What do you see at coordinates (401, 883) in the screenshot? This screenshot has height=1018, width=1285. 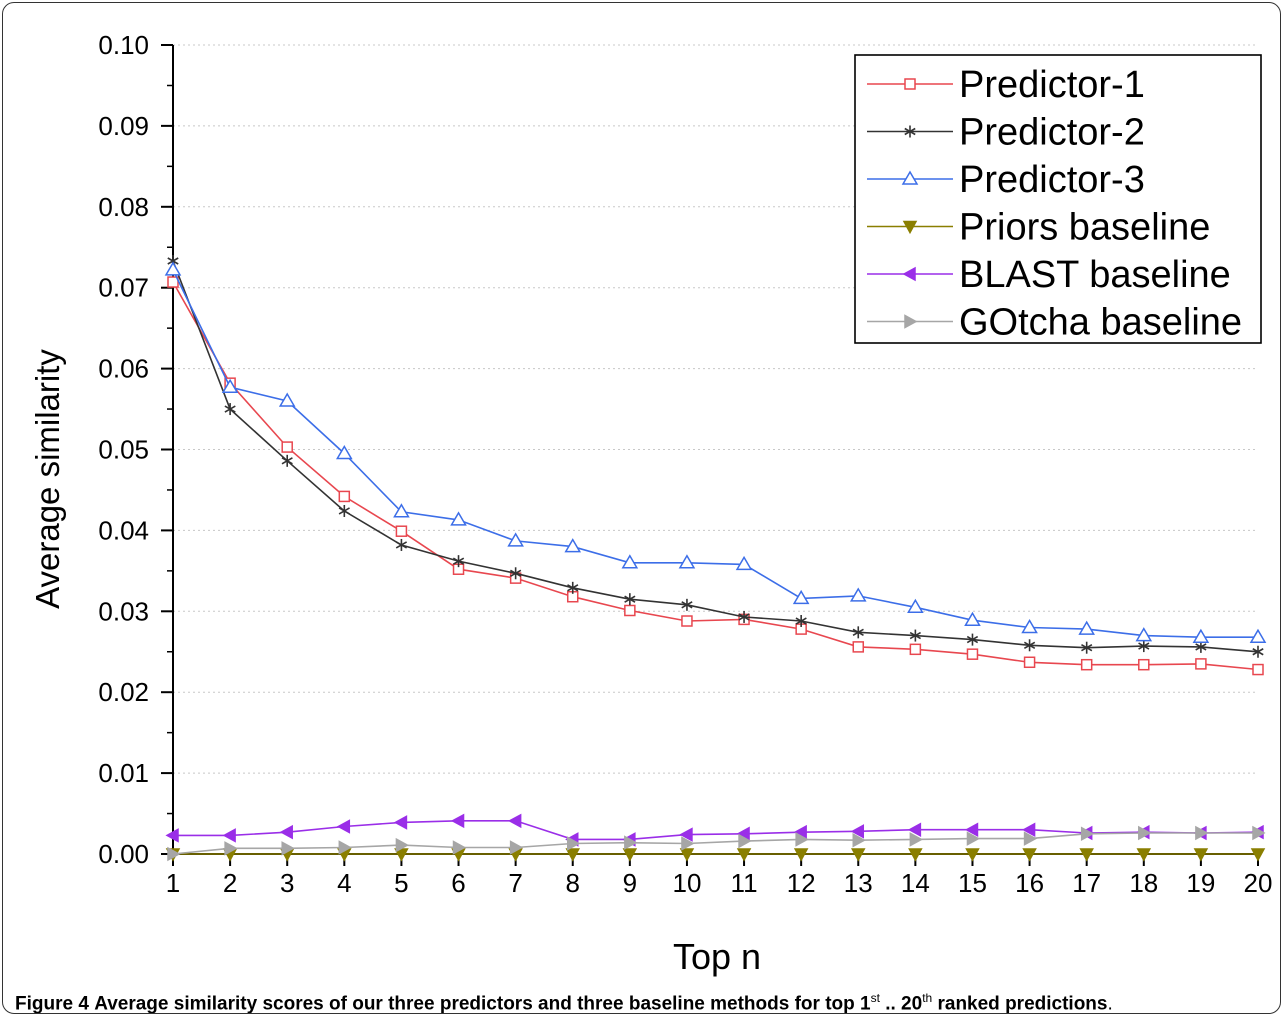 I see `x-tick-label: 5` at bounding box center [401, 883].